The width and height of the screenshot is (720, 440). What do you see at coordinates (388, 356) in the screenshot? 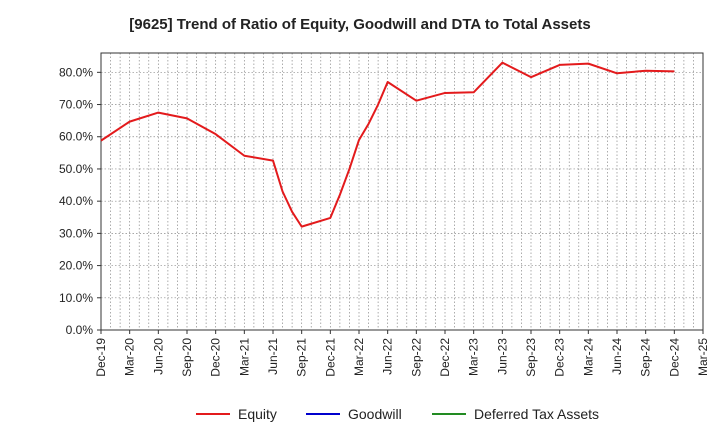
I see `x-tick-label: Jun-22` at bounding box center [388, 356].